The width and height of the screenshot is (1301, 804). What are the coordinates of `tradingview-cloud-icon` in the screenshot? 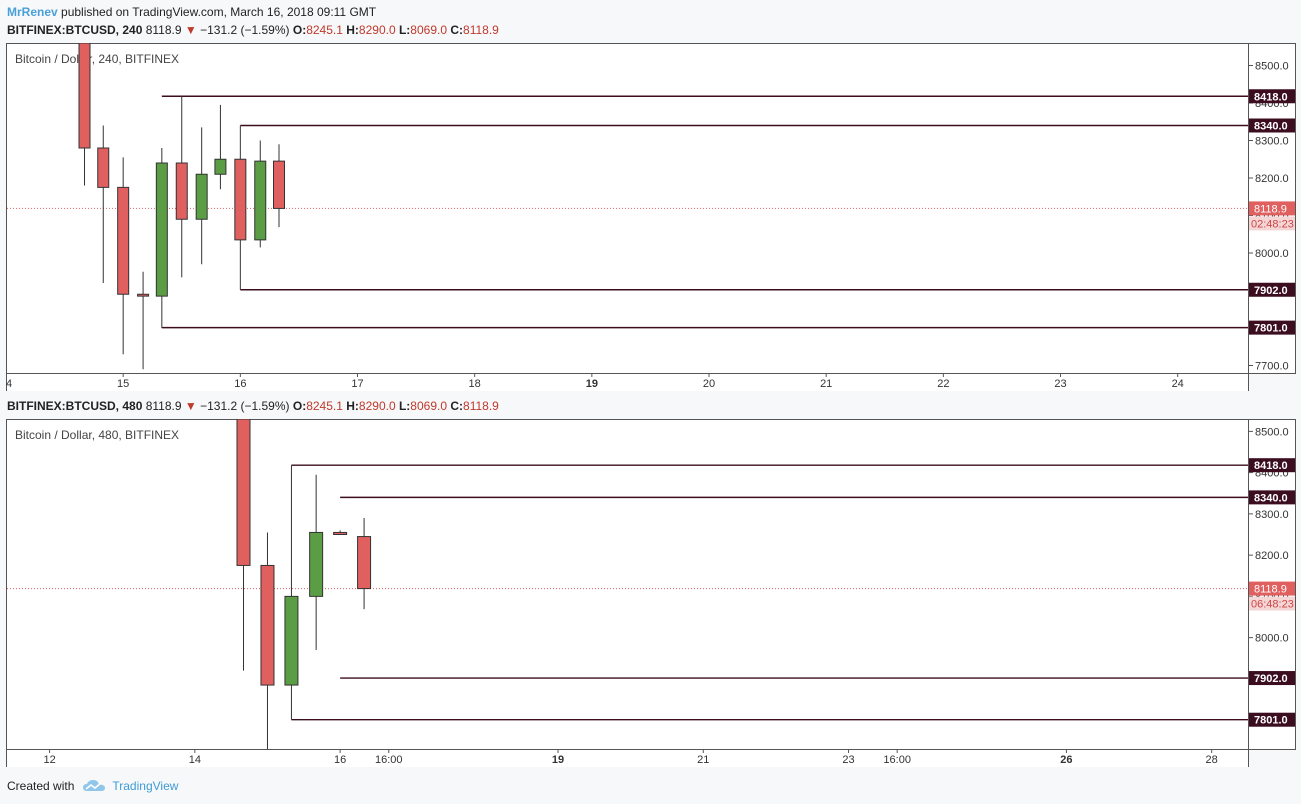 It's located at (94, 785).